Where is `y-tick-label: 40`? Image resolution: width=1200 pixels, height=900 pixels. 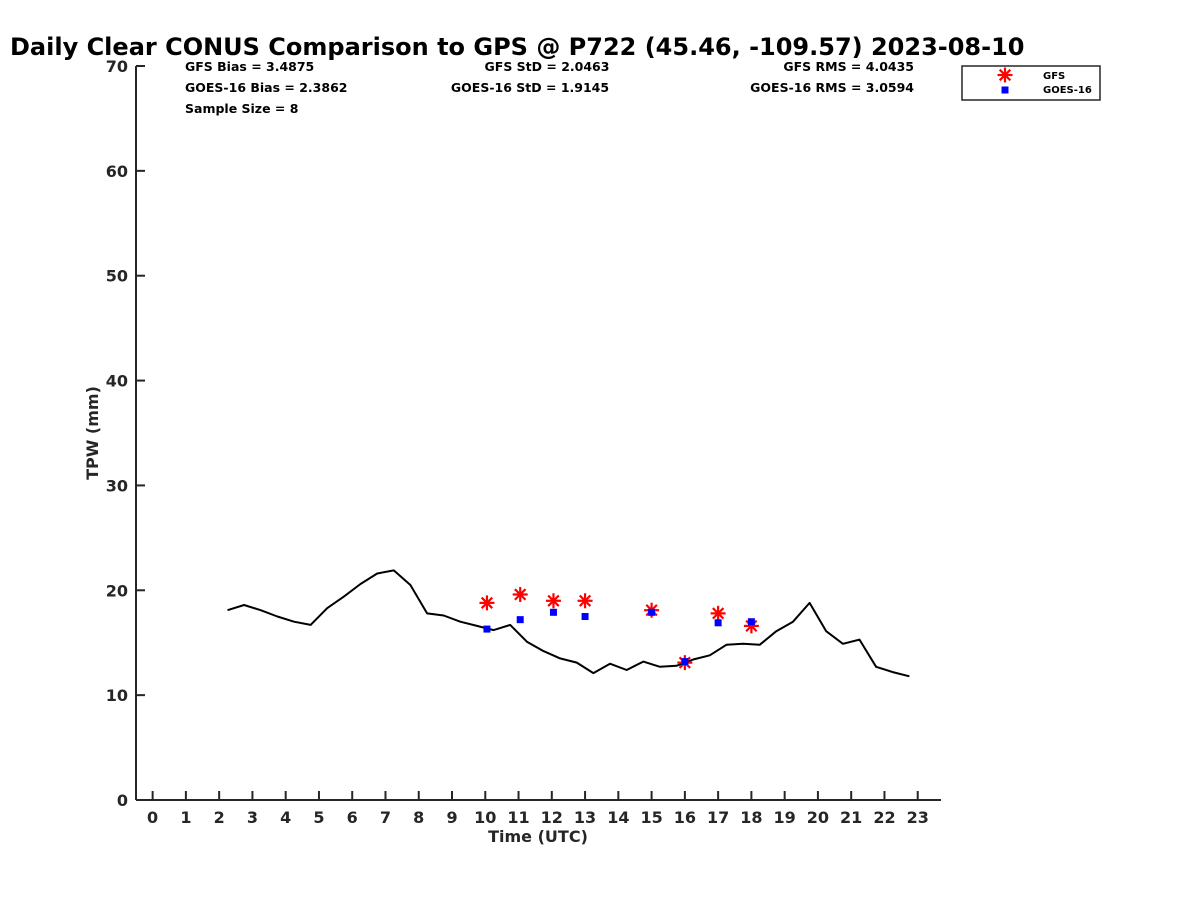
y-tick-label: 40 is located at coordinates (117, 381).